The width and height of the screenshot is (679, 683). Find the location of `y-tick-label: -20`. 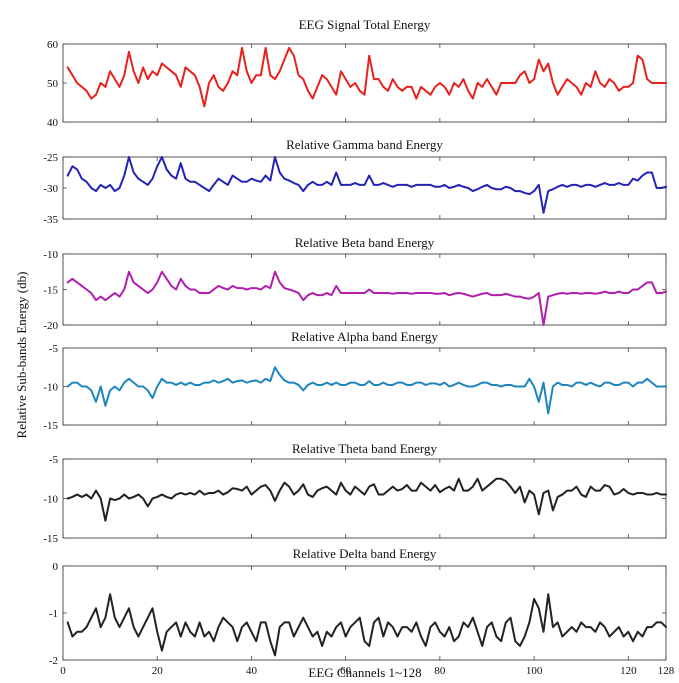

y-tick-label: -20 is located at coordinates (50, 326).